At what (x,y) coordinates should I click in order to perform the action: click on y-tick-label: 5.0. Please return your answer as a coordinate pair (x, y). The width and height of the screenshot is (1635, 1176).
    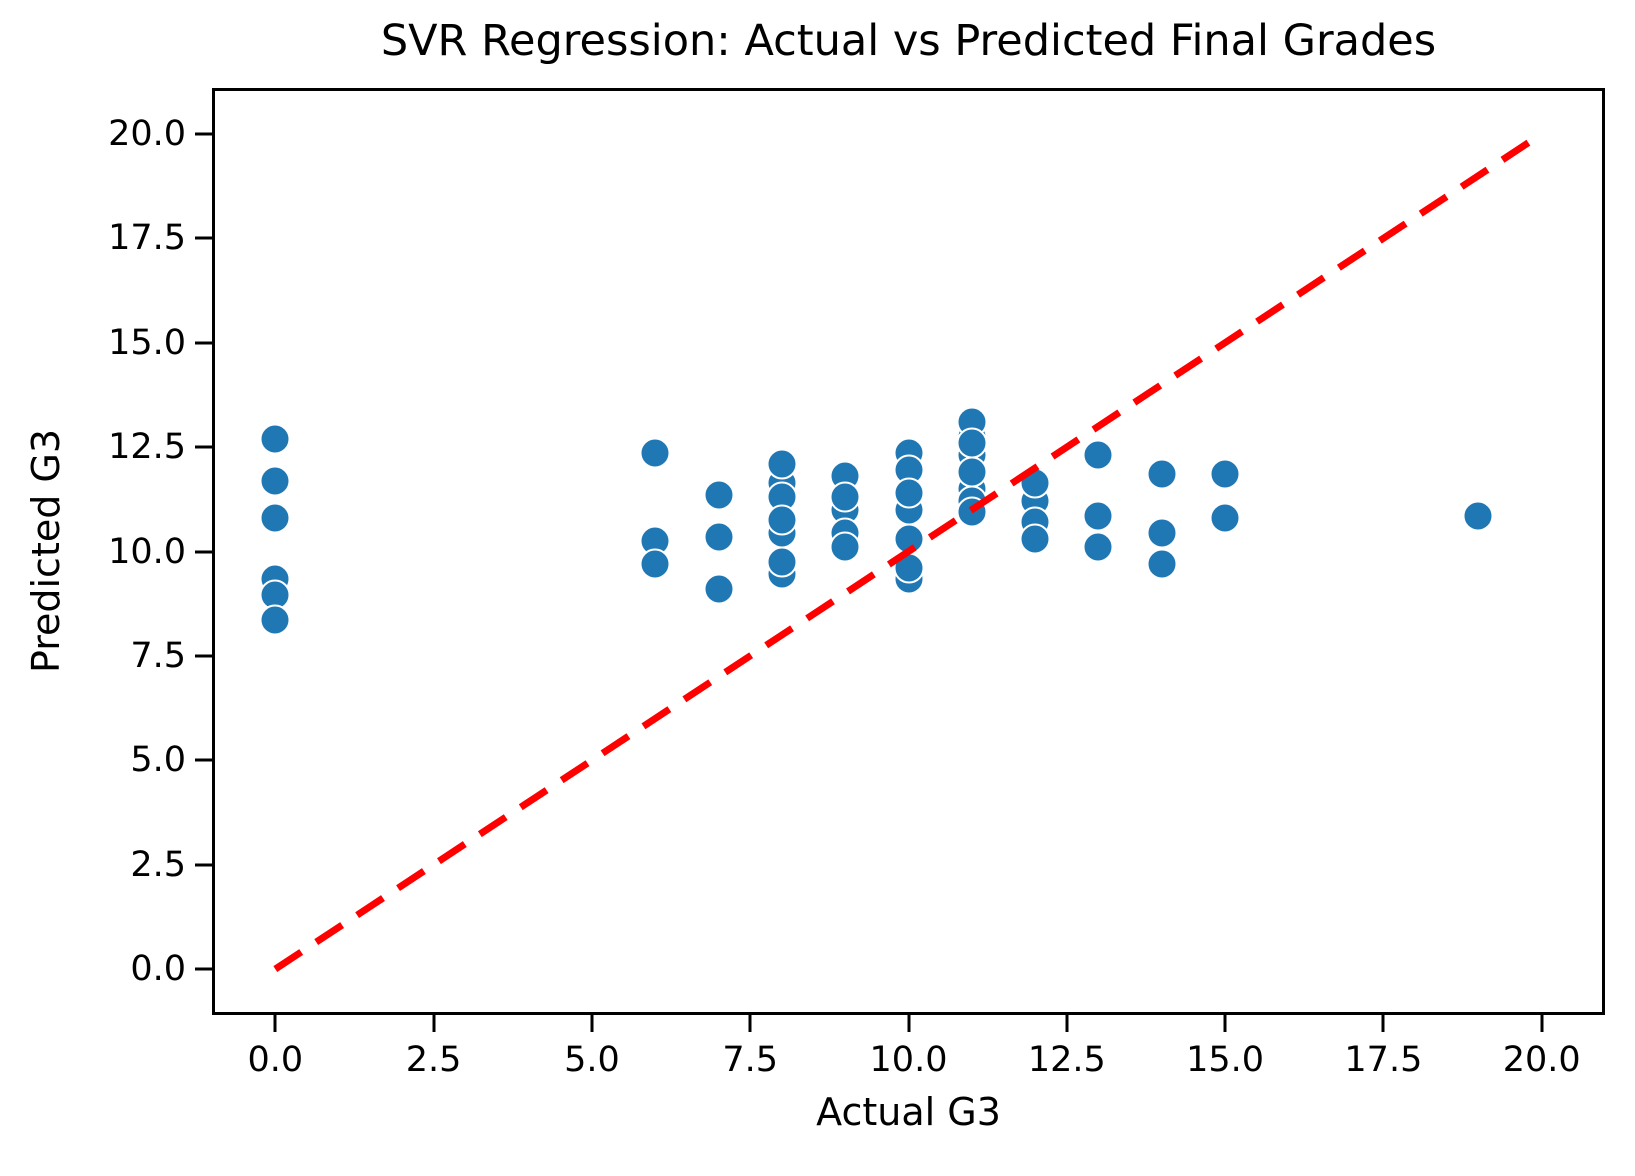
    Looking at the image, I should click on (158, 760).